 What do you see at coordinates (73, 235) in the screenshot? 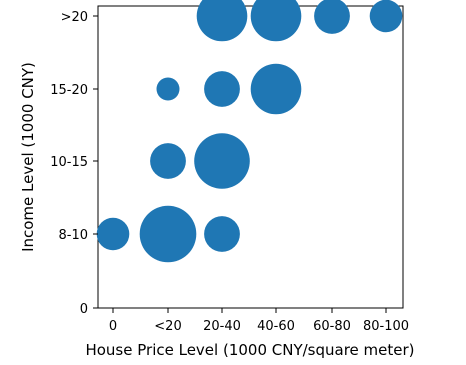
I see `y-tick-label: 8-10` at bounding box center [73, 235].